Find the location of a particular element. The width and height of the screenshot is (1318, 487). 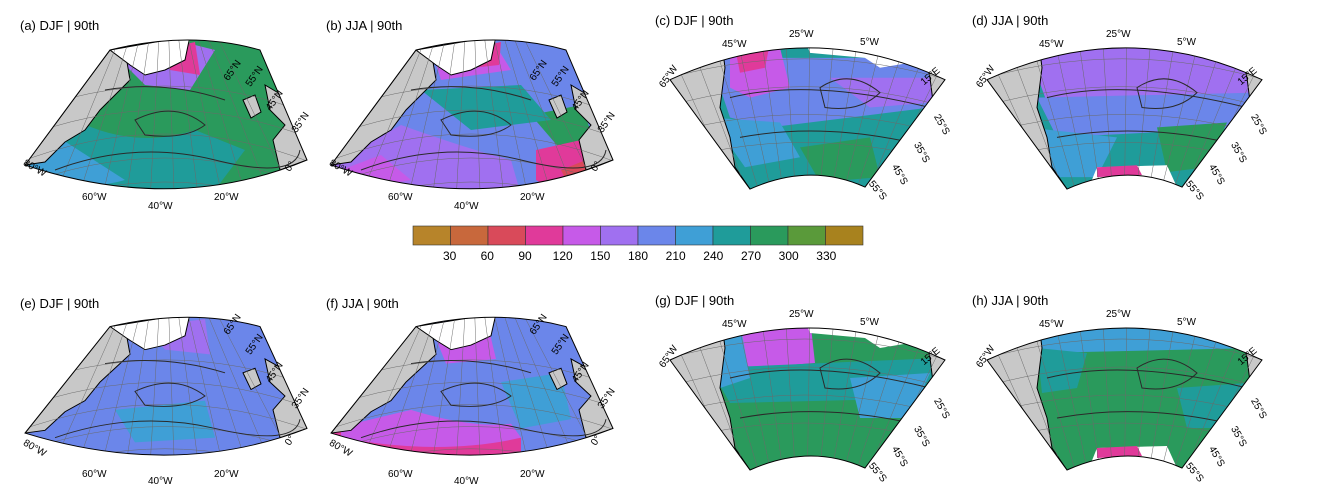

map-panel-f is located at coordinates (472, 386).